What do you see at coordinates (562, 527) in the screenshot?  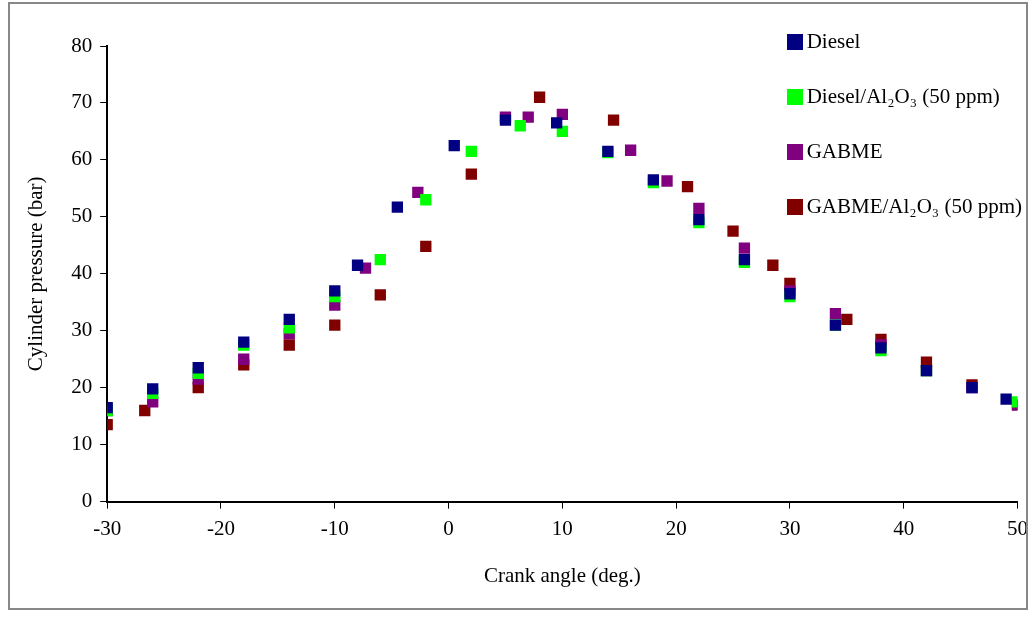 I see `x-tick-label: 10` at bounding box center [562, 527].